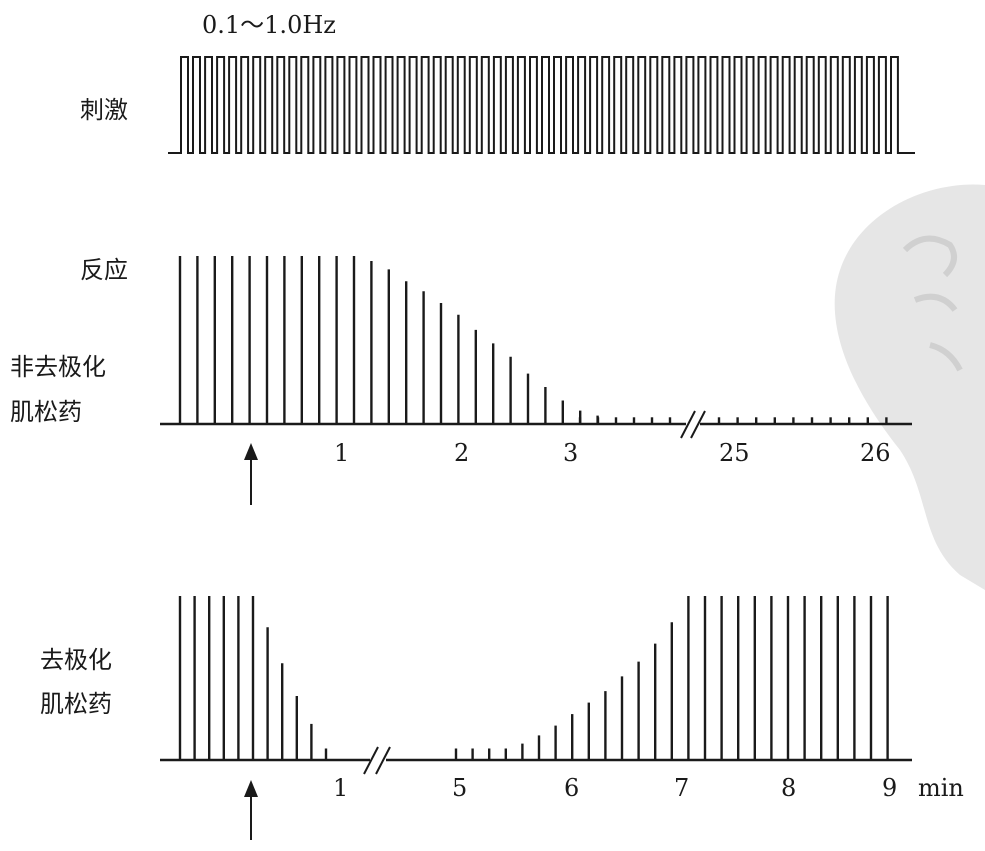 The height and width of the screenshot is (851, 985). What do you see at coordinates (58, 367) in the screenshot?
I see `nondepol-label-line1: 非去极化` at bounding box center [58, 367].